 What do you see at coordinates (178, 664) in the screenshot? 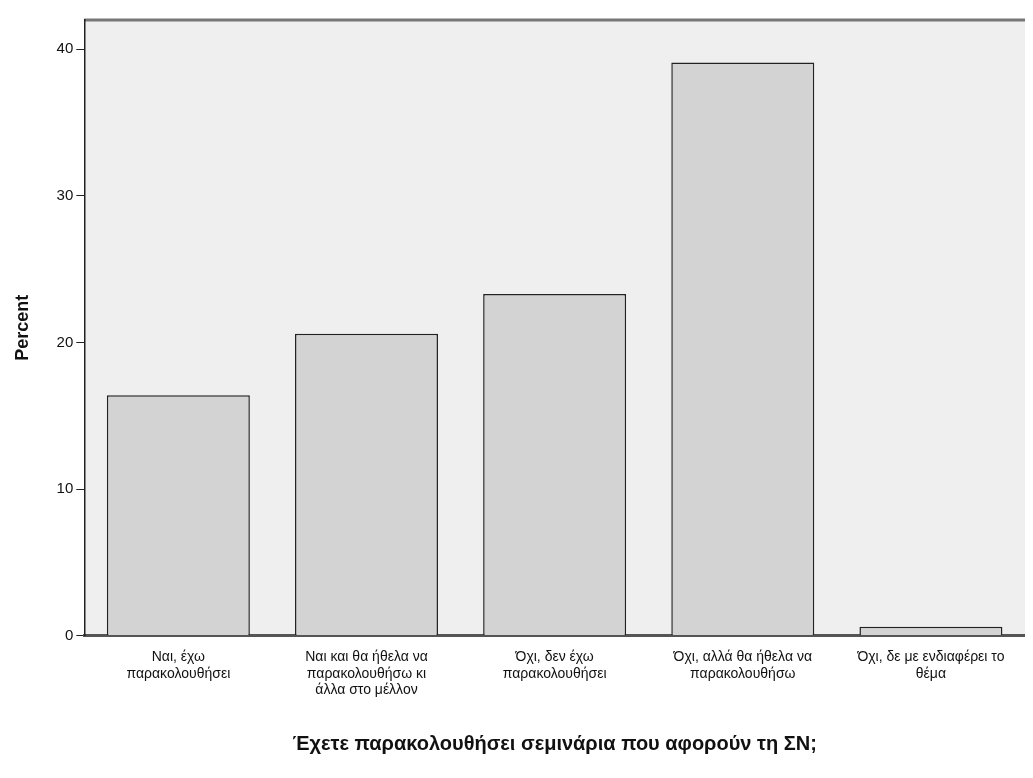
I see `x-tick-label: Ναι, έχω παρακολουθήσει` at bounding box center [178, 664].